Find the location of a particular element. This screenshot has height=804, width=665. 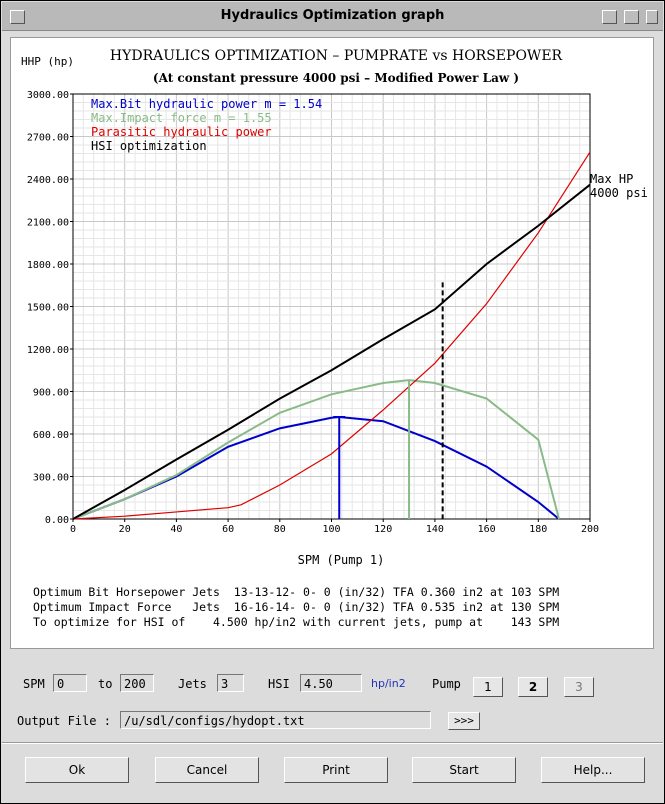

minimize-button is located at coordinates (609, 17).